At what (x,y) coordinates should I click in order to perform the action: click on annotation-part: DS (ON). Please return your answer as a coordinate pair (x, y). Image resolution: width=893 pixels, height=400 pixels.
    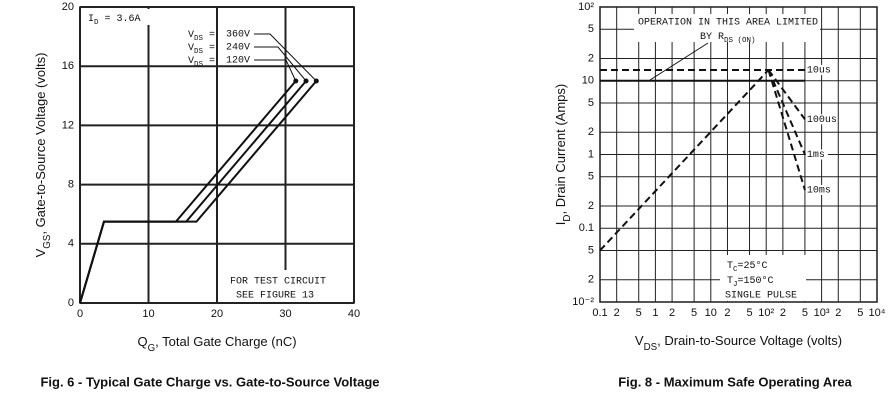
    Looking at the image, I should click on (740, 41).